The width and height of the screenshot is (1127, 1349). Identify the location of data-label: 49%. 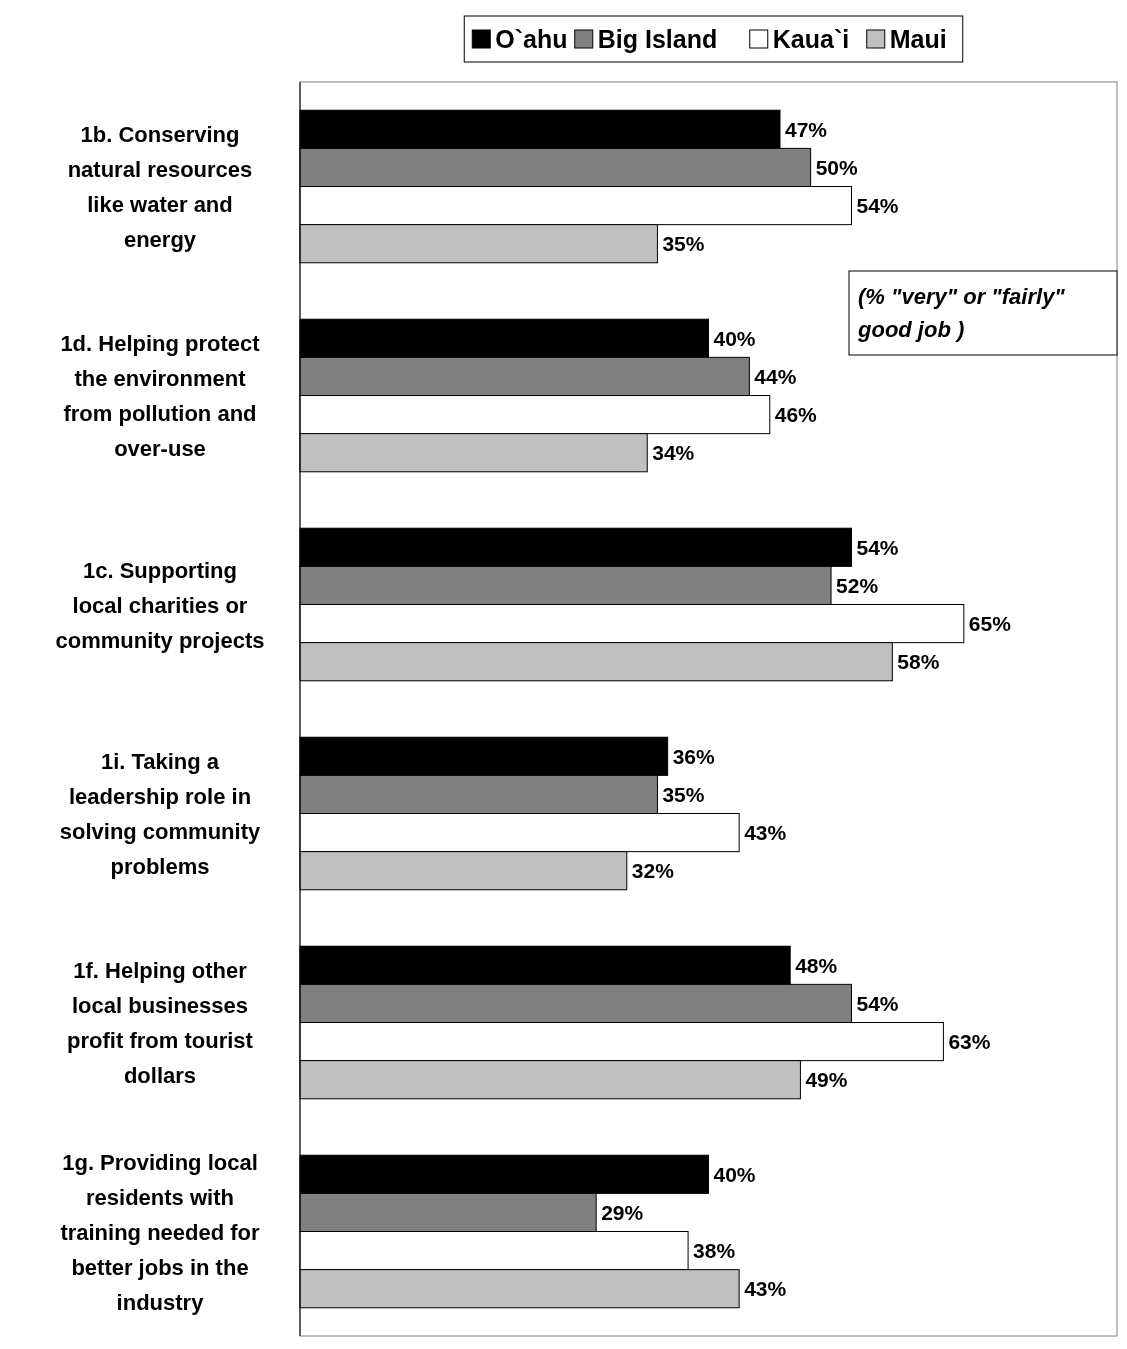
(826, 1080).